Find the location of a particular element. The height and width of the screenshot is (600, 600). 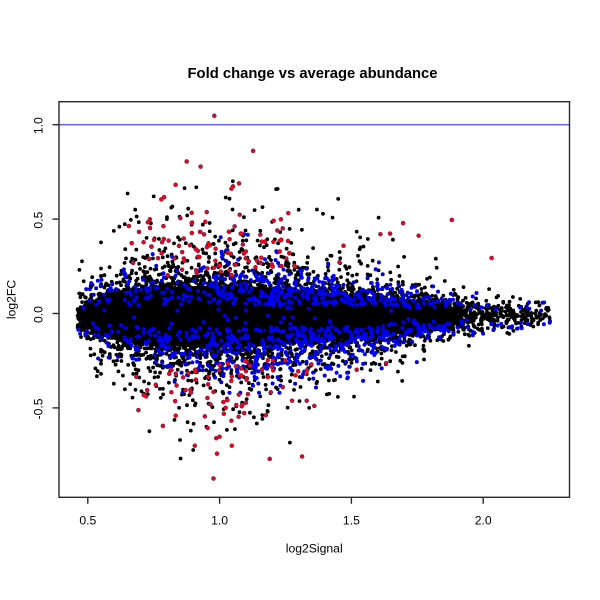

svg-text: log2FC is located at coordinates (12, 299).